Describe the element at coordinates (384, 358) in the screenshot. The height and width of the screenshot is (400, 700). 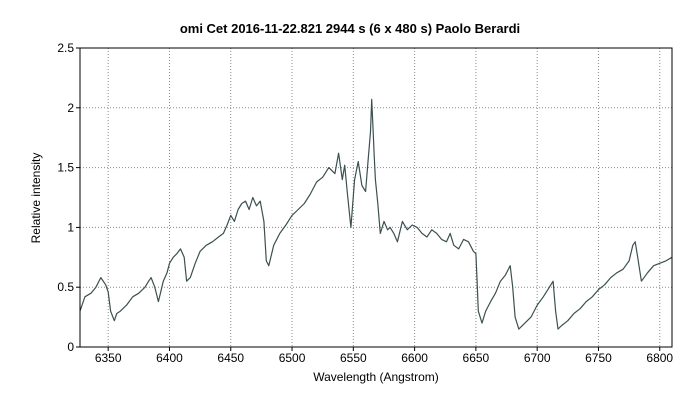
I see `x-tick-labels: 6350 6400 6450 6500 6550 6600 6650 6700 6750 6800` at that location.